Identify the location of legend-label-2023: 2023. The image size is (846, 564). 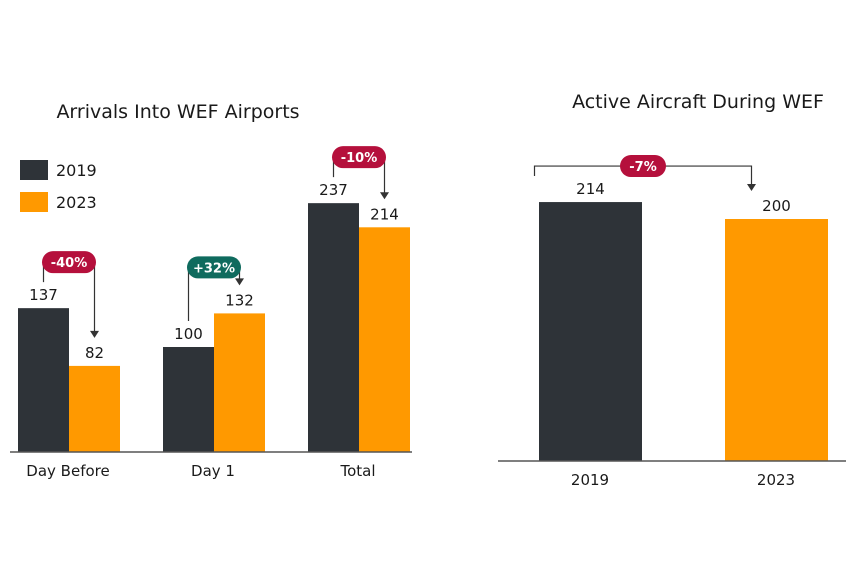
(76, 202).